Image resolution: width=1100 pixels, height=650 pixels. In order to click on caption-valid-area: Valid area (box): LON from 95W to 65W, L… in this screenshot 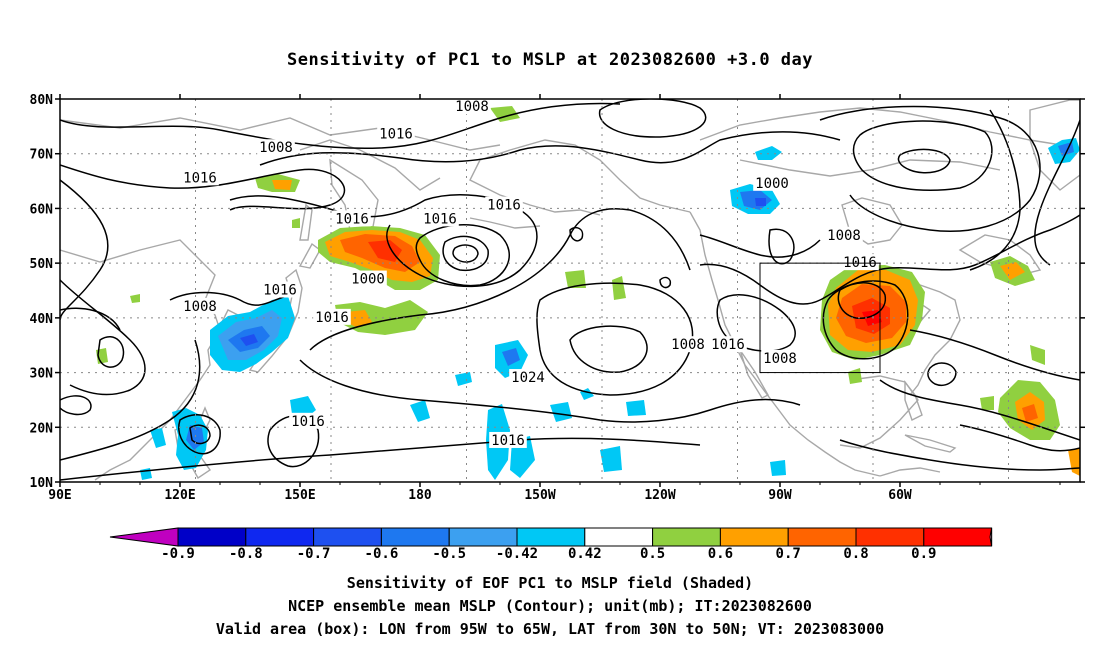, I will do `click(550, 629)`.